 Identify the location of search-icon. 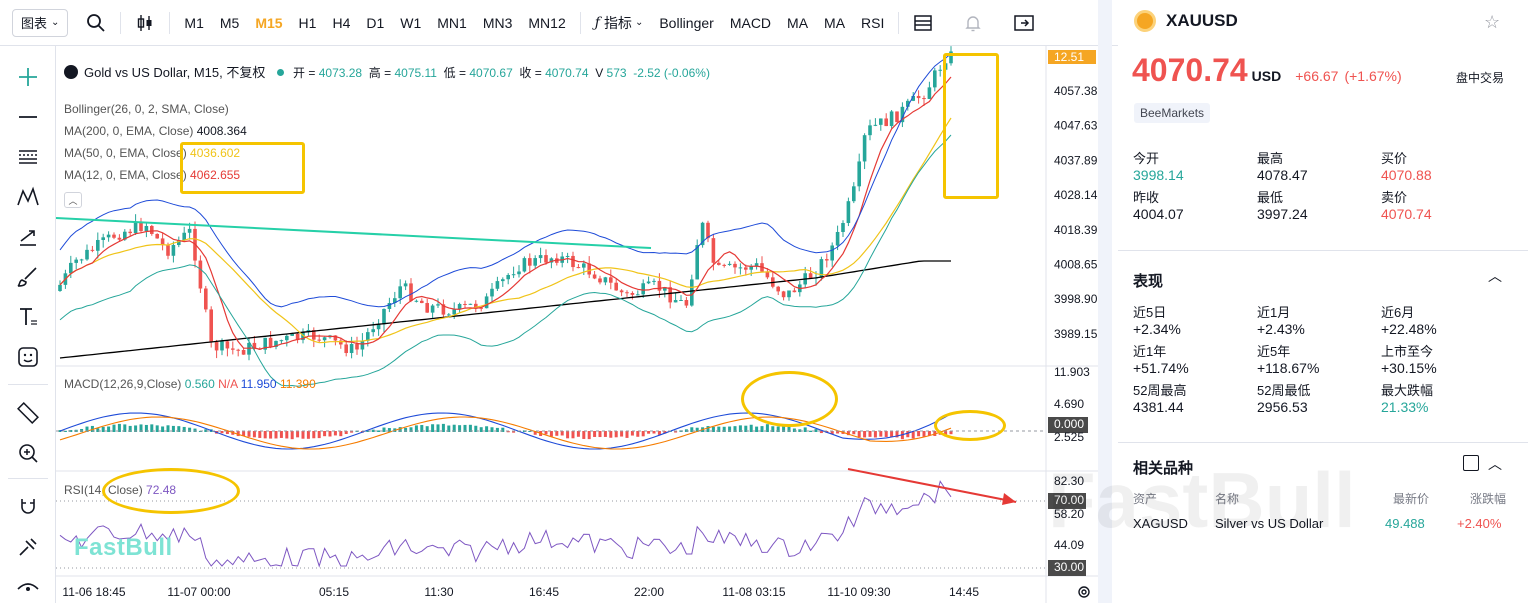
(96, 23).